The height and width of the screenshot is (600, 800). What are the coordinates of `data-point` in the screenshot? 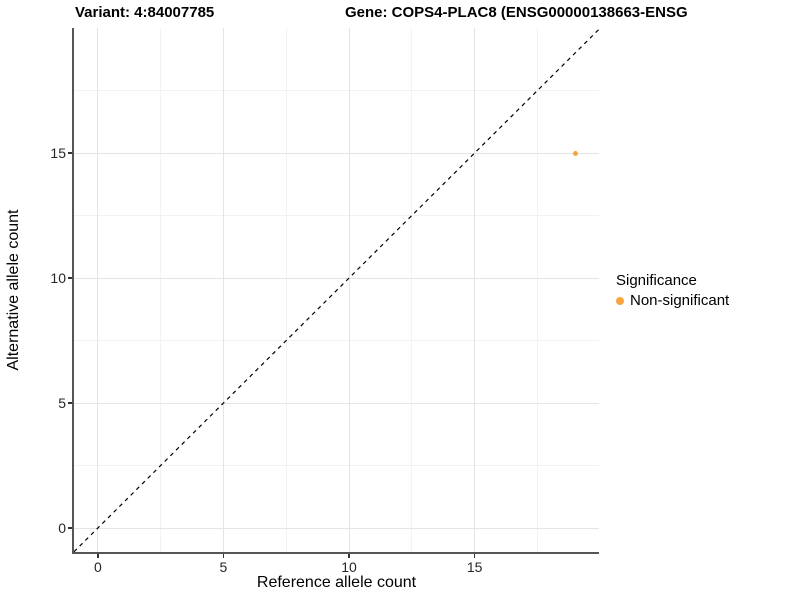 It's located at (575, 153).